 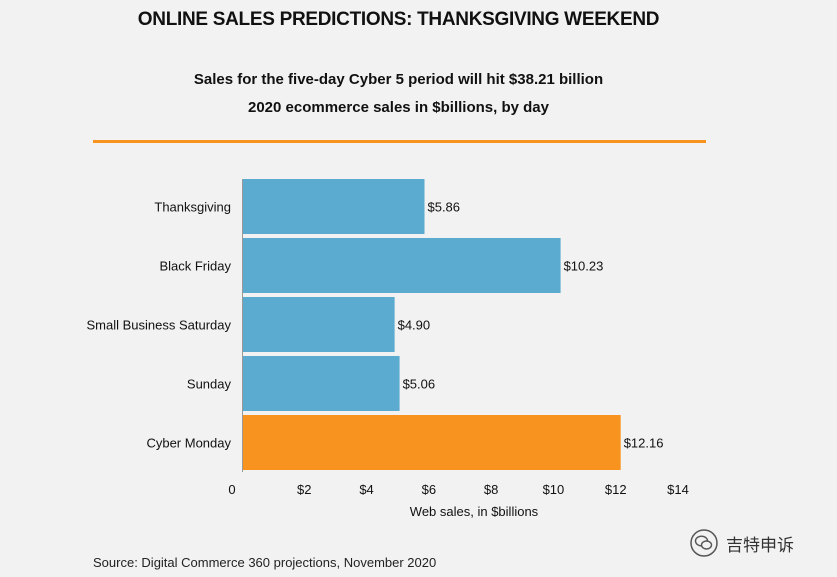 What do you see at coordinates (584, 266) in the screenshot?
I see `value-label: $10.23` at bounding box center [584, 266].